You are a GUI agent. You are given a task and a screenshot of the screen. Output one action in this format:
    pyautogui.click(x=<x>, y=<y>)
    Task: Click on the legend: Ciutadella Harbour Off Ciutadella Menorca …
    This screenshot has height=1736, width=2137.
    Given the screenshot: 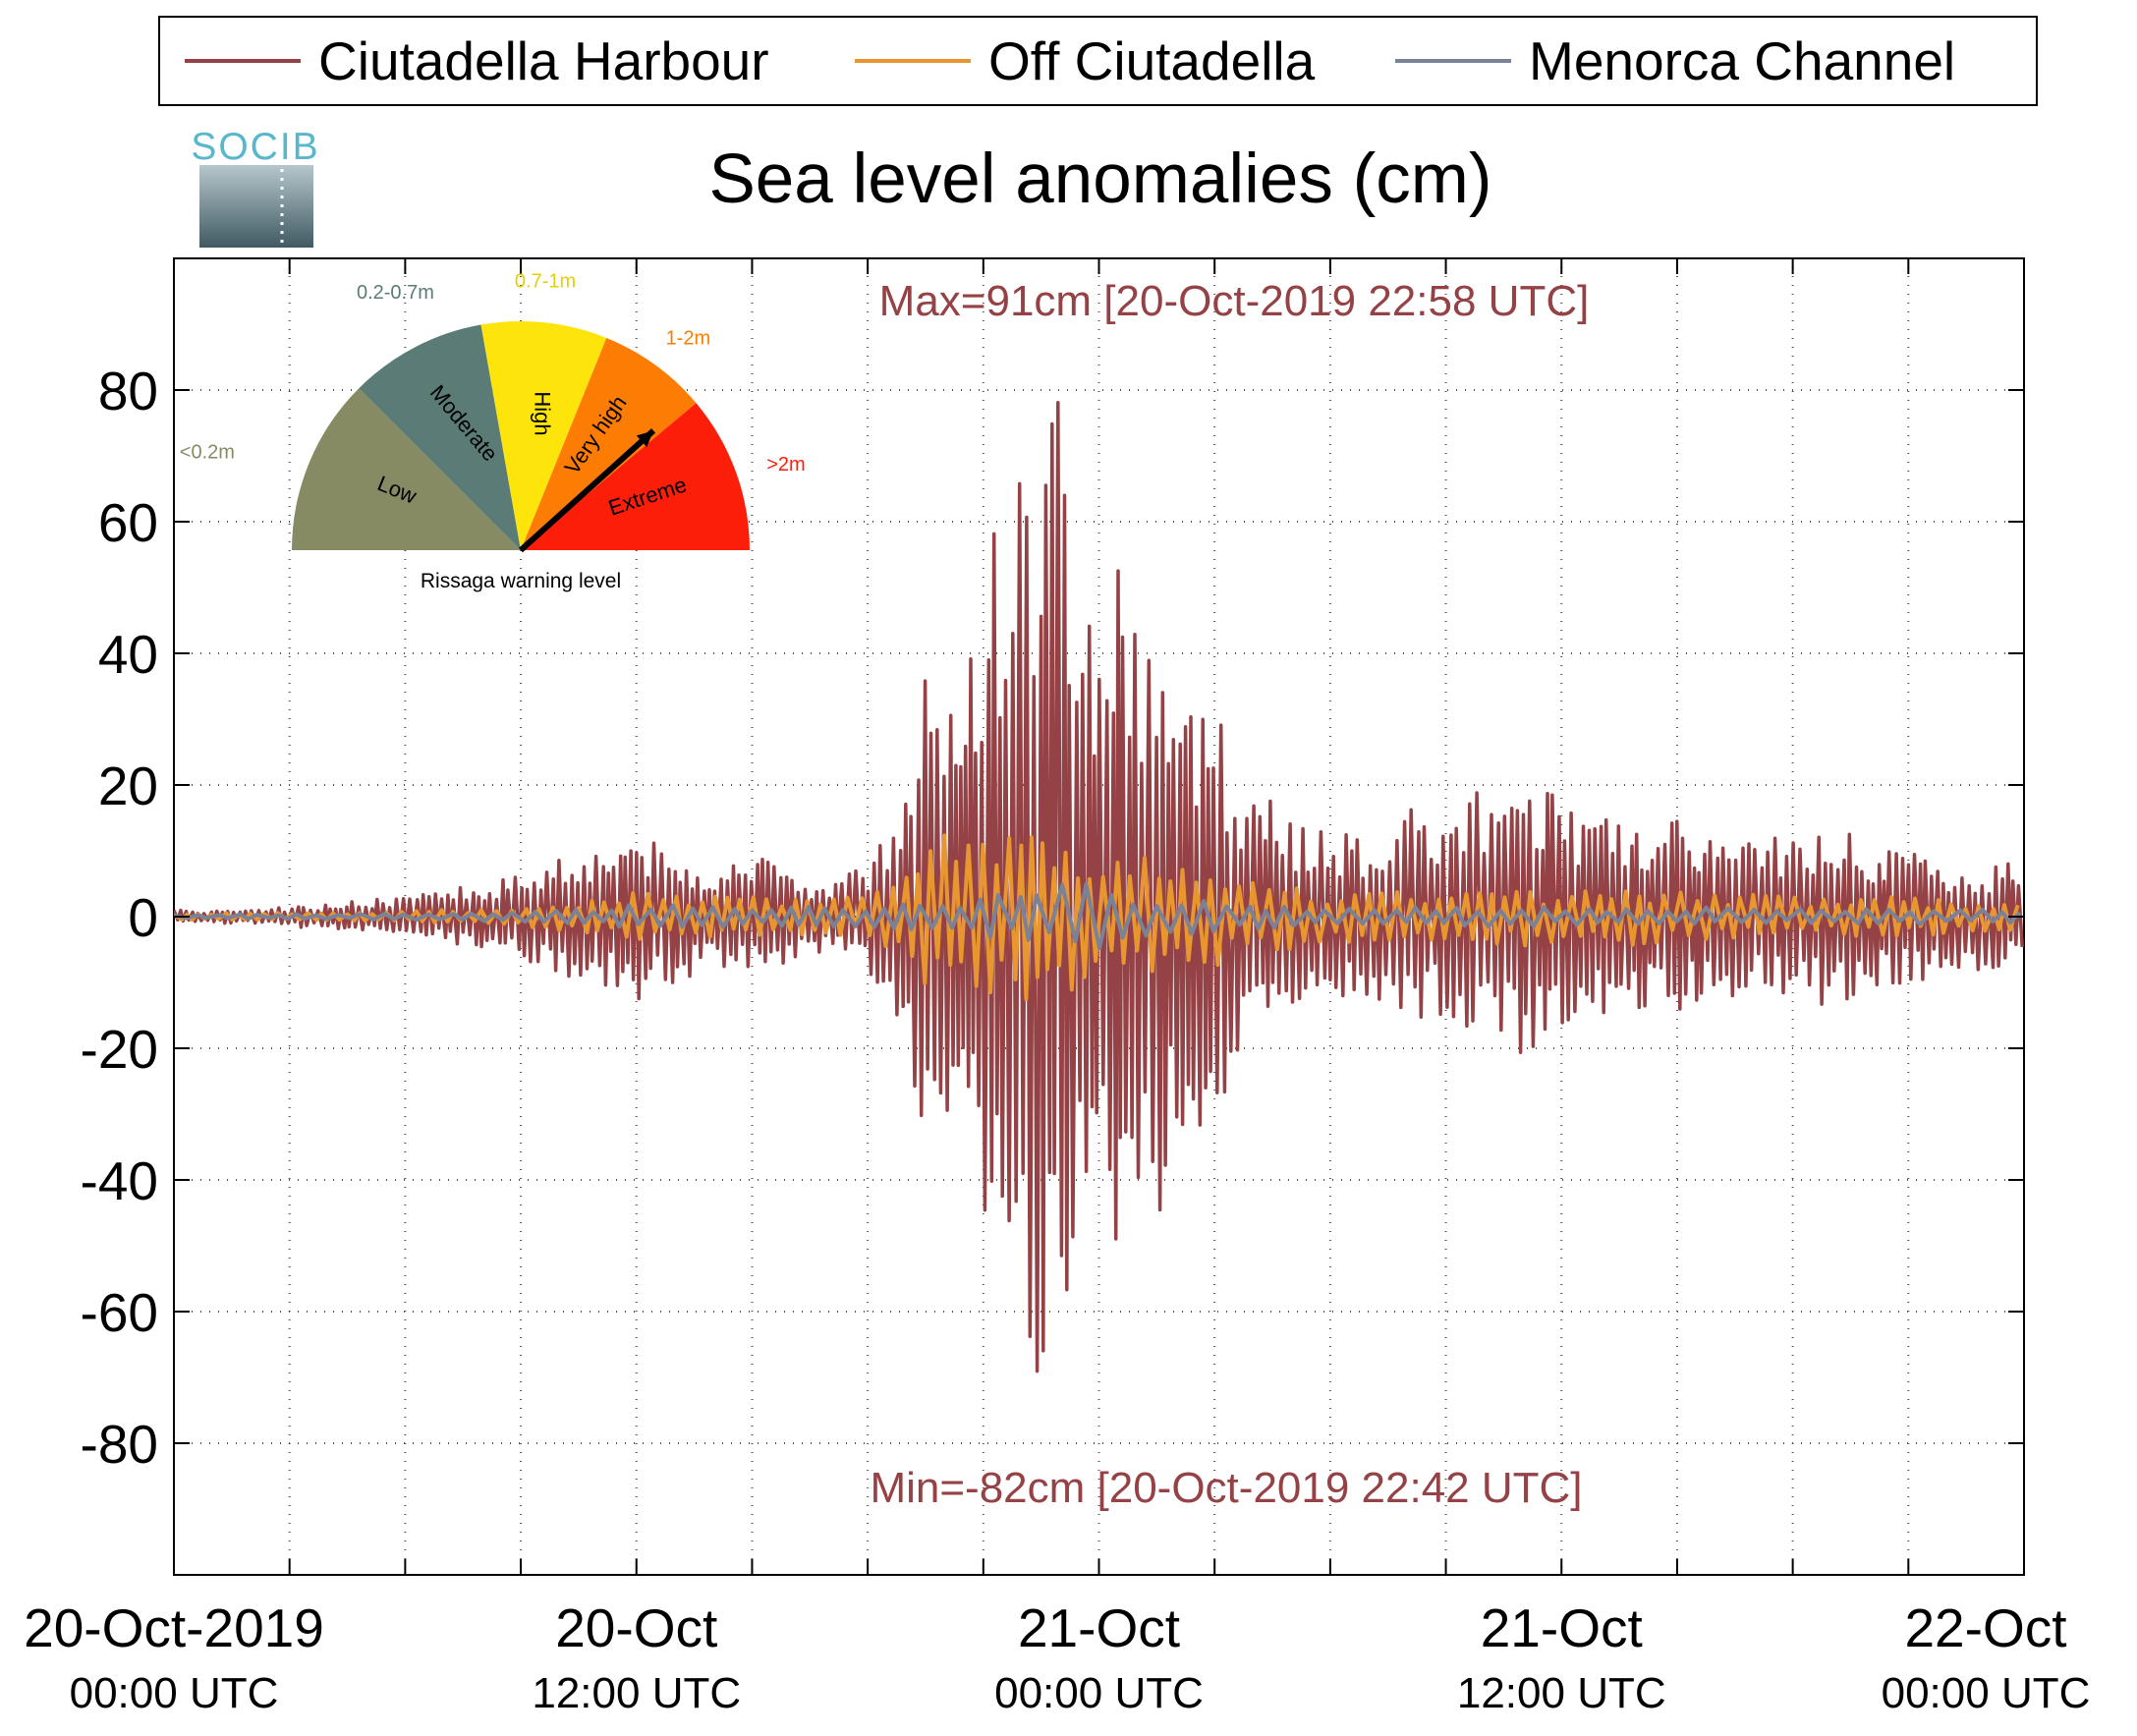 What is the action you would take?
    pyautogui.click(x=1098, y=61)
    